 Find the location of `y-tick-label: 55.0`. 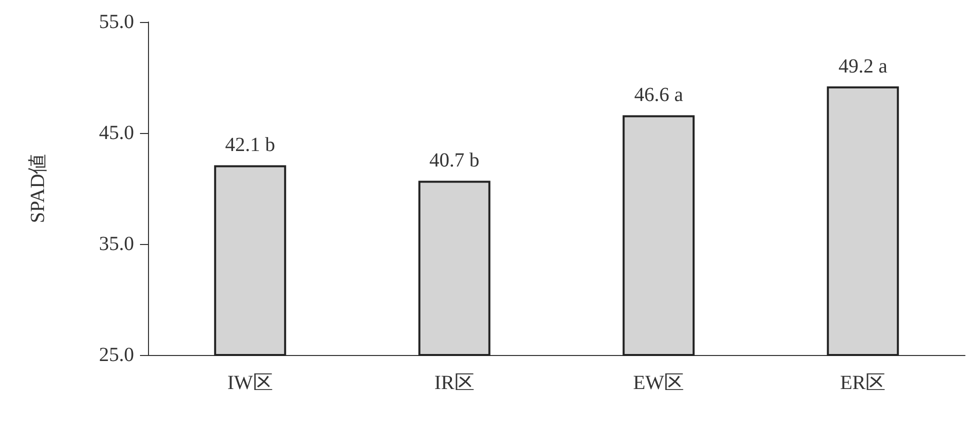

y-tick-label: 55.0 is located at coordinates (116, 22).